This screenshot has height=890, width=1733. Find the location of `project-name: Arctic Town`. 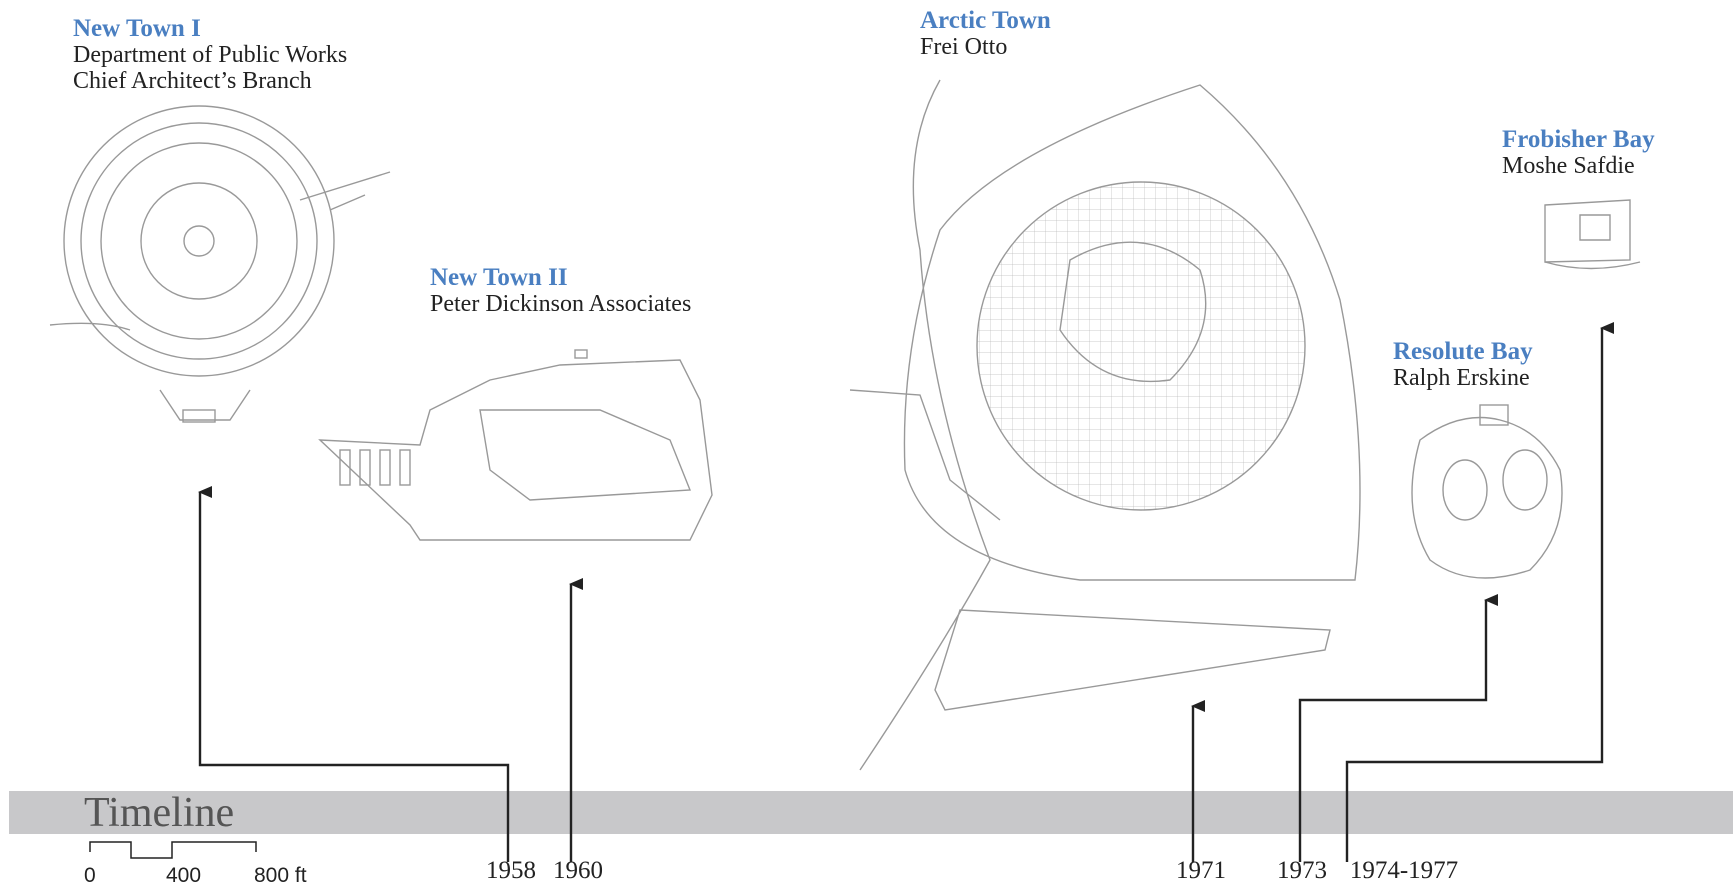

project-name: Arctic Town is located at coordinates (985, 20).